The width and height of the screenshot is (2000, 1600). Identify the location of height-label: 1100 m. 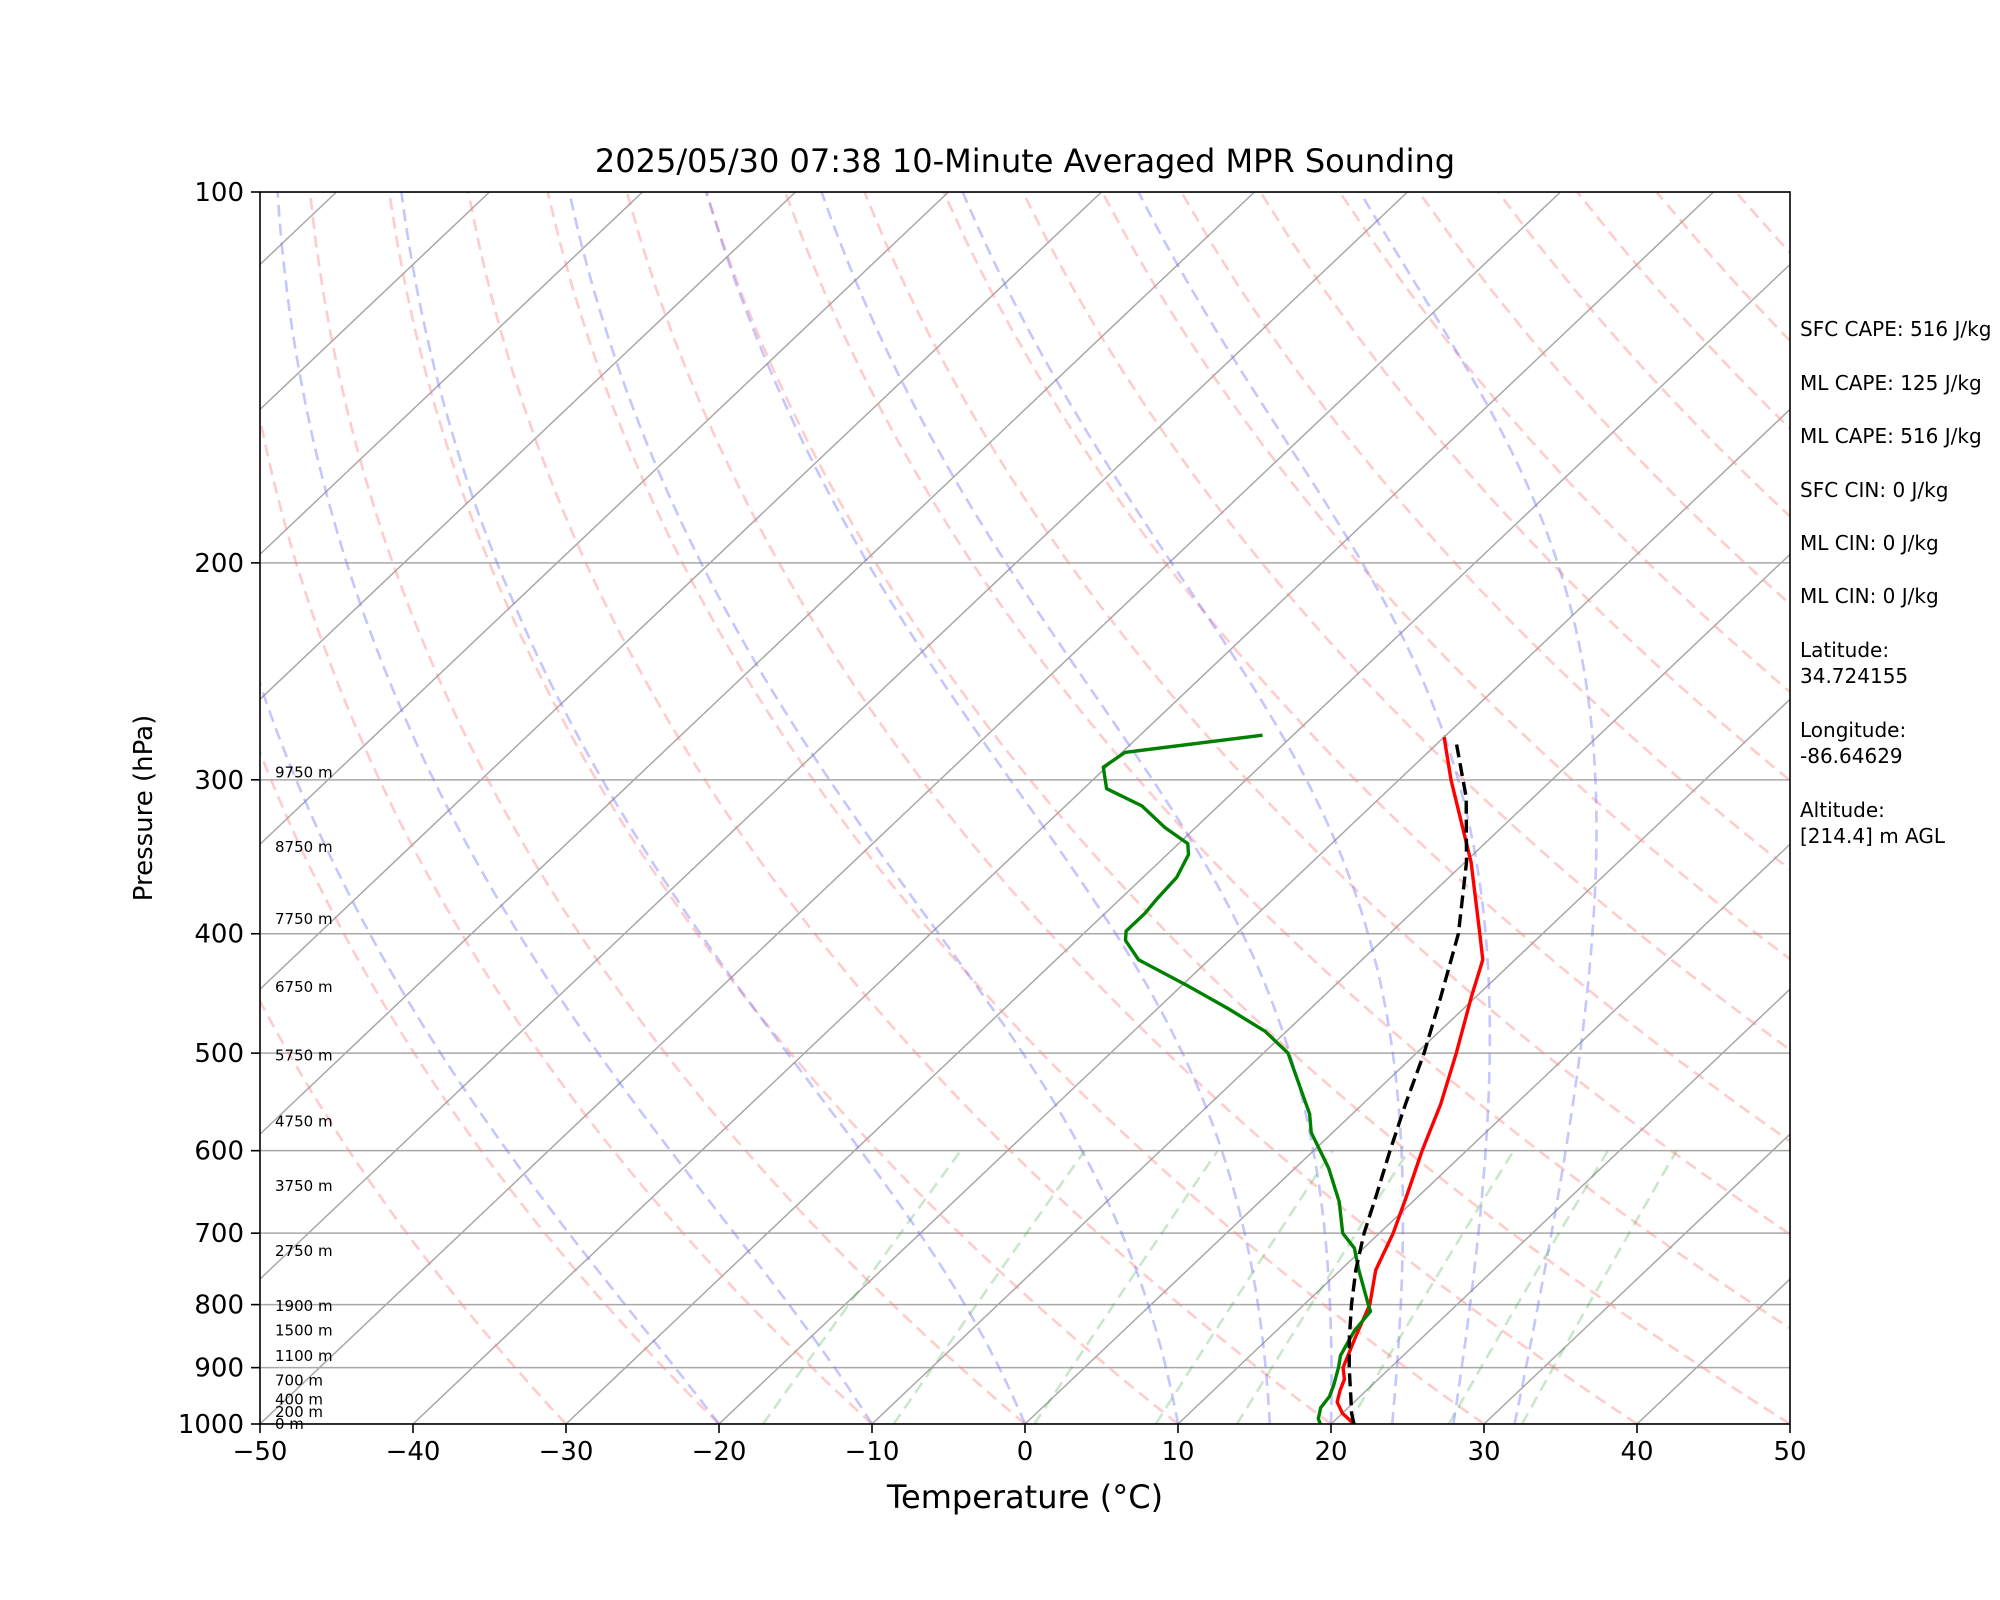
(304, 1356).